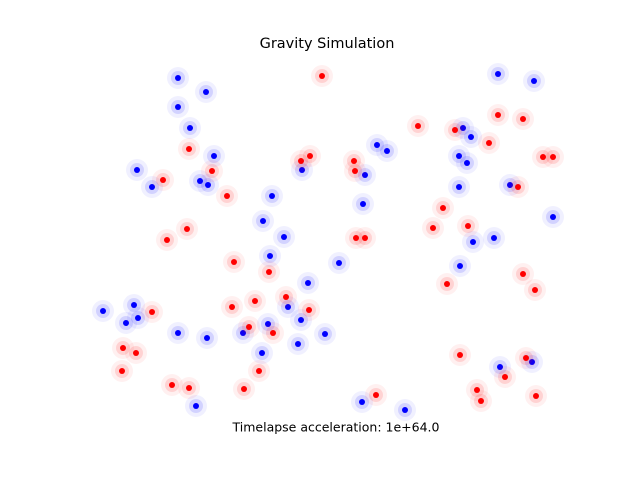  Describe the element at coordinates (327, 44) in the screenshot. I see `chart-title: Gravity Simulation` at that location.